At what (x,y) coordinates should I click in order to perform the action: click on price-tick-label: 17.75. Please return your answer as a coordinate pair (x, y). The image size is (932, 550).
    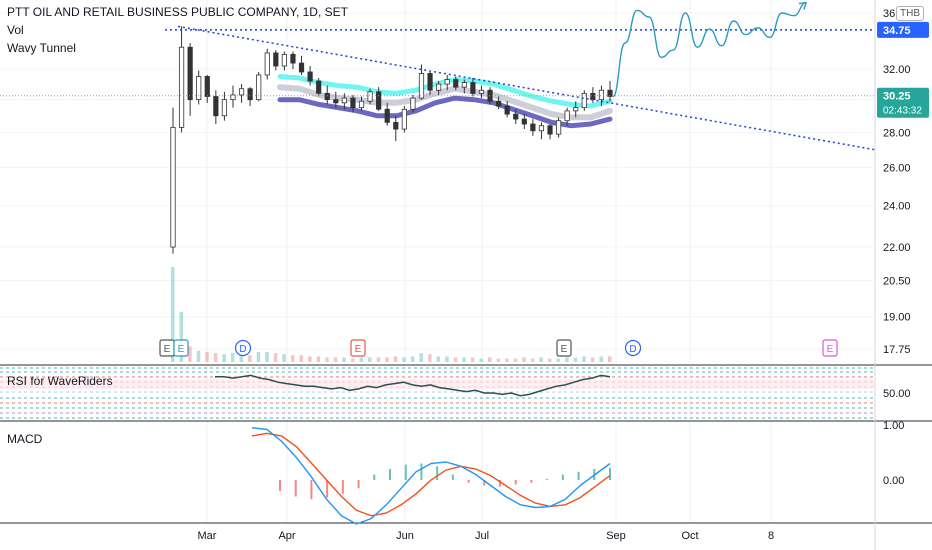
    Looking at the image, I should click on (897, 350).